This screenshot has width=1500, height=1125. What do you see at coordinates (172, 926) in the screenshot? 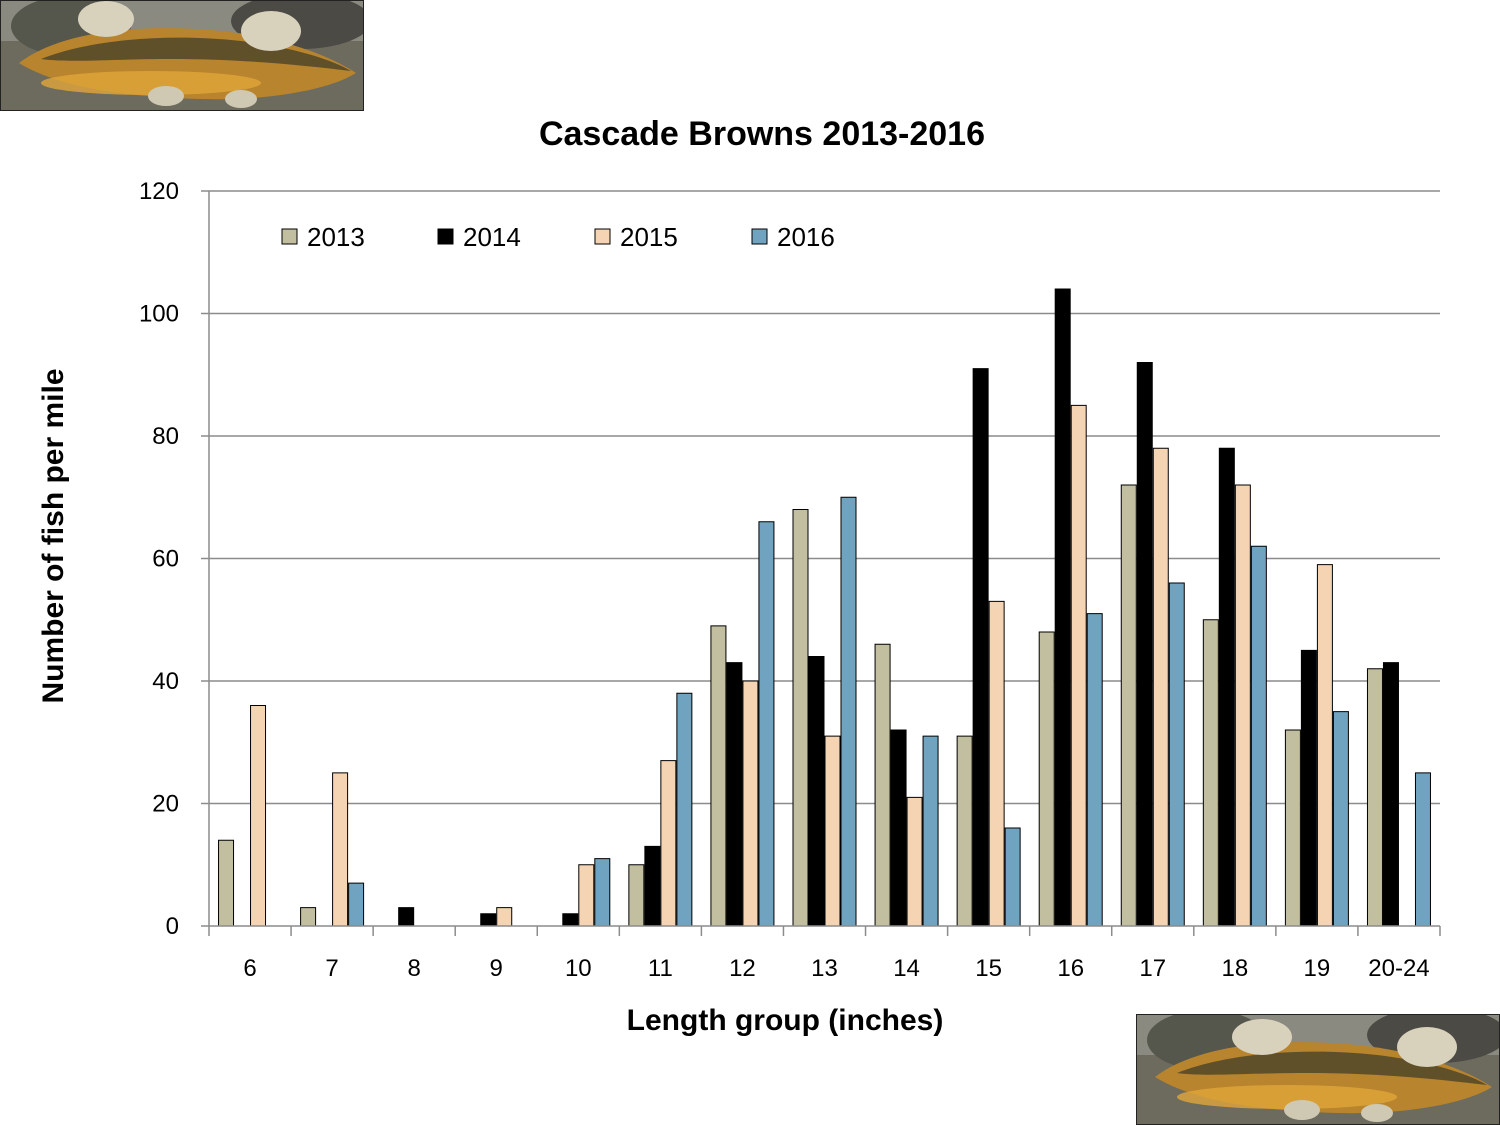
I see `y-tick-label: 0` at bounding box center [172, 926].